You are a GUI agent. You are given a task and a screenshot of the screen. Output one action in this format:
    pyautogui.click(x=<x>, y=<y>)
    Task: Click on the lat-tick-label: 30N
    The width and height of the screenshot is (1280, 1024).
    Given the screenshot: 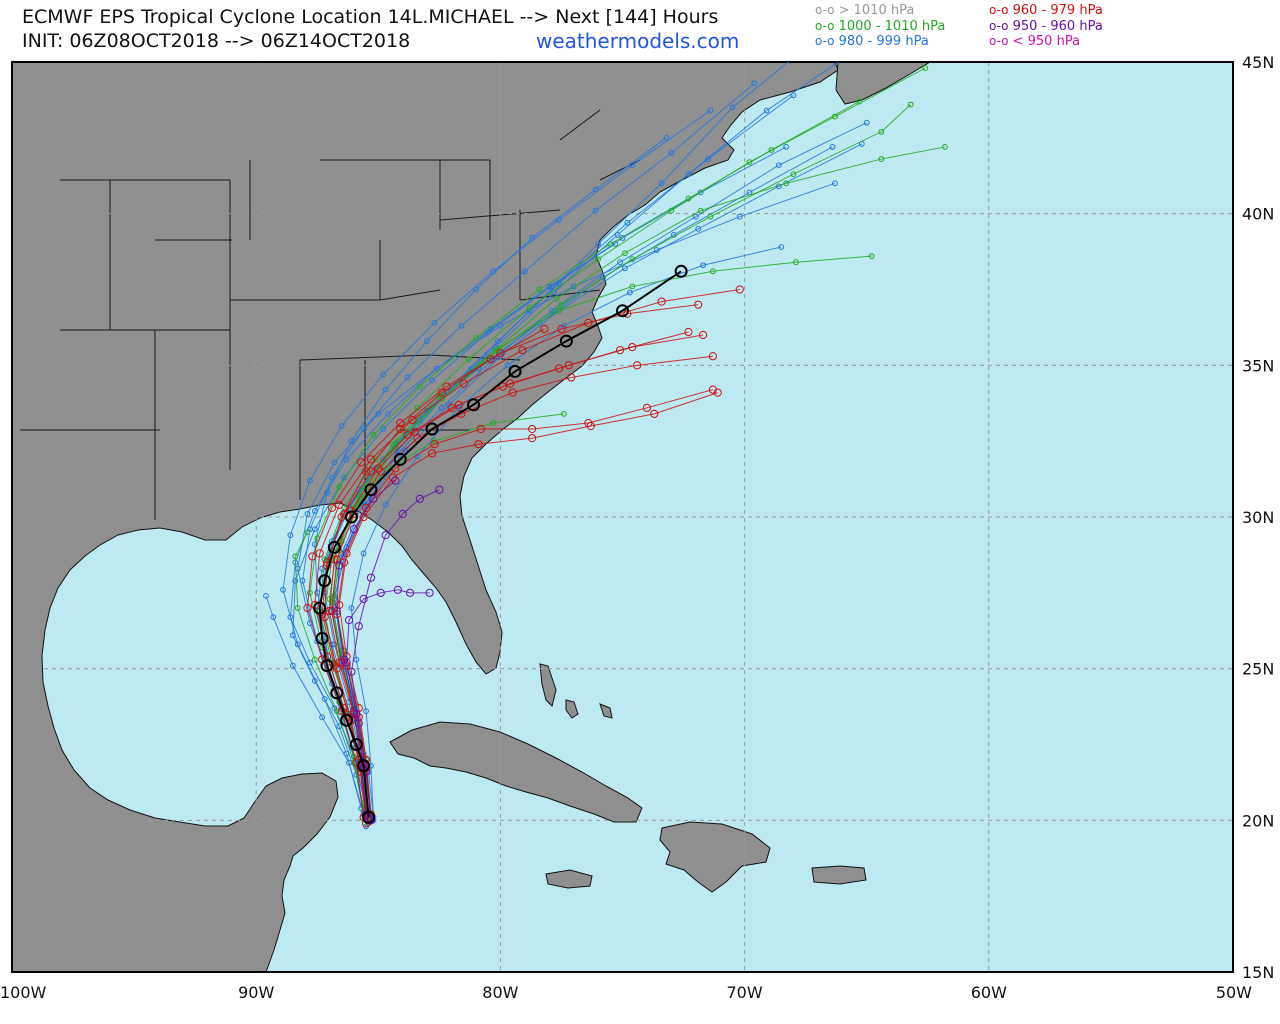 What is the action you would take?
    pyautogui.click(x=1258, y=517)
    